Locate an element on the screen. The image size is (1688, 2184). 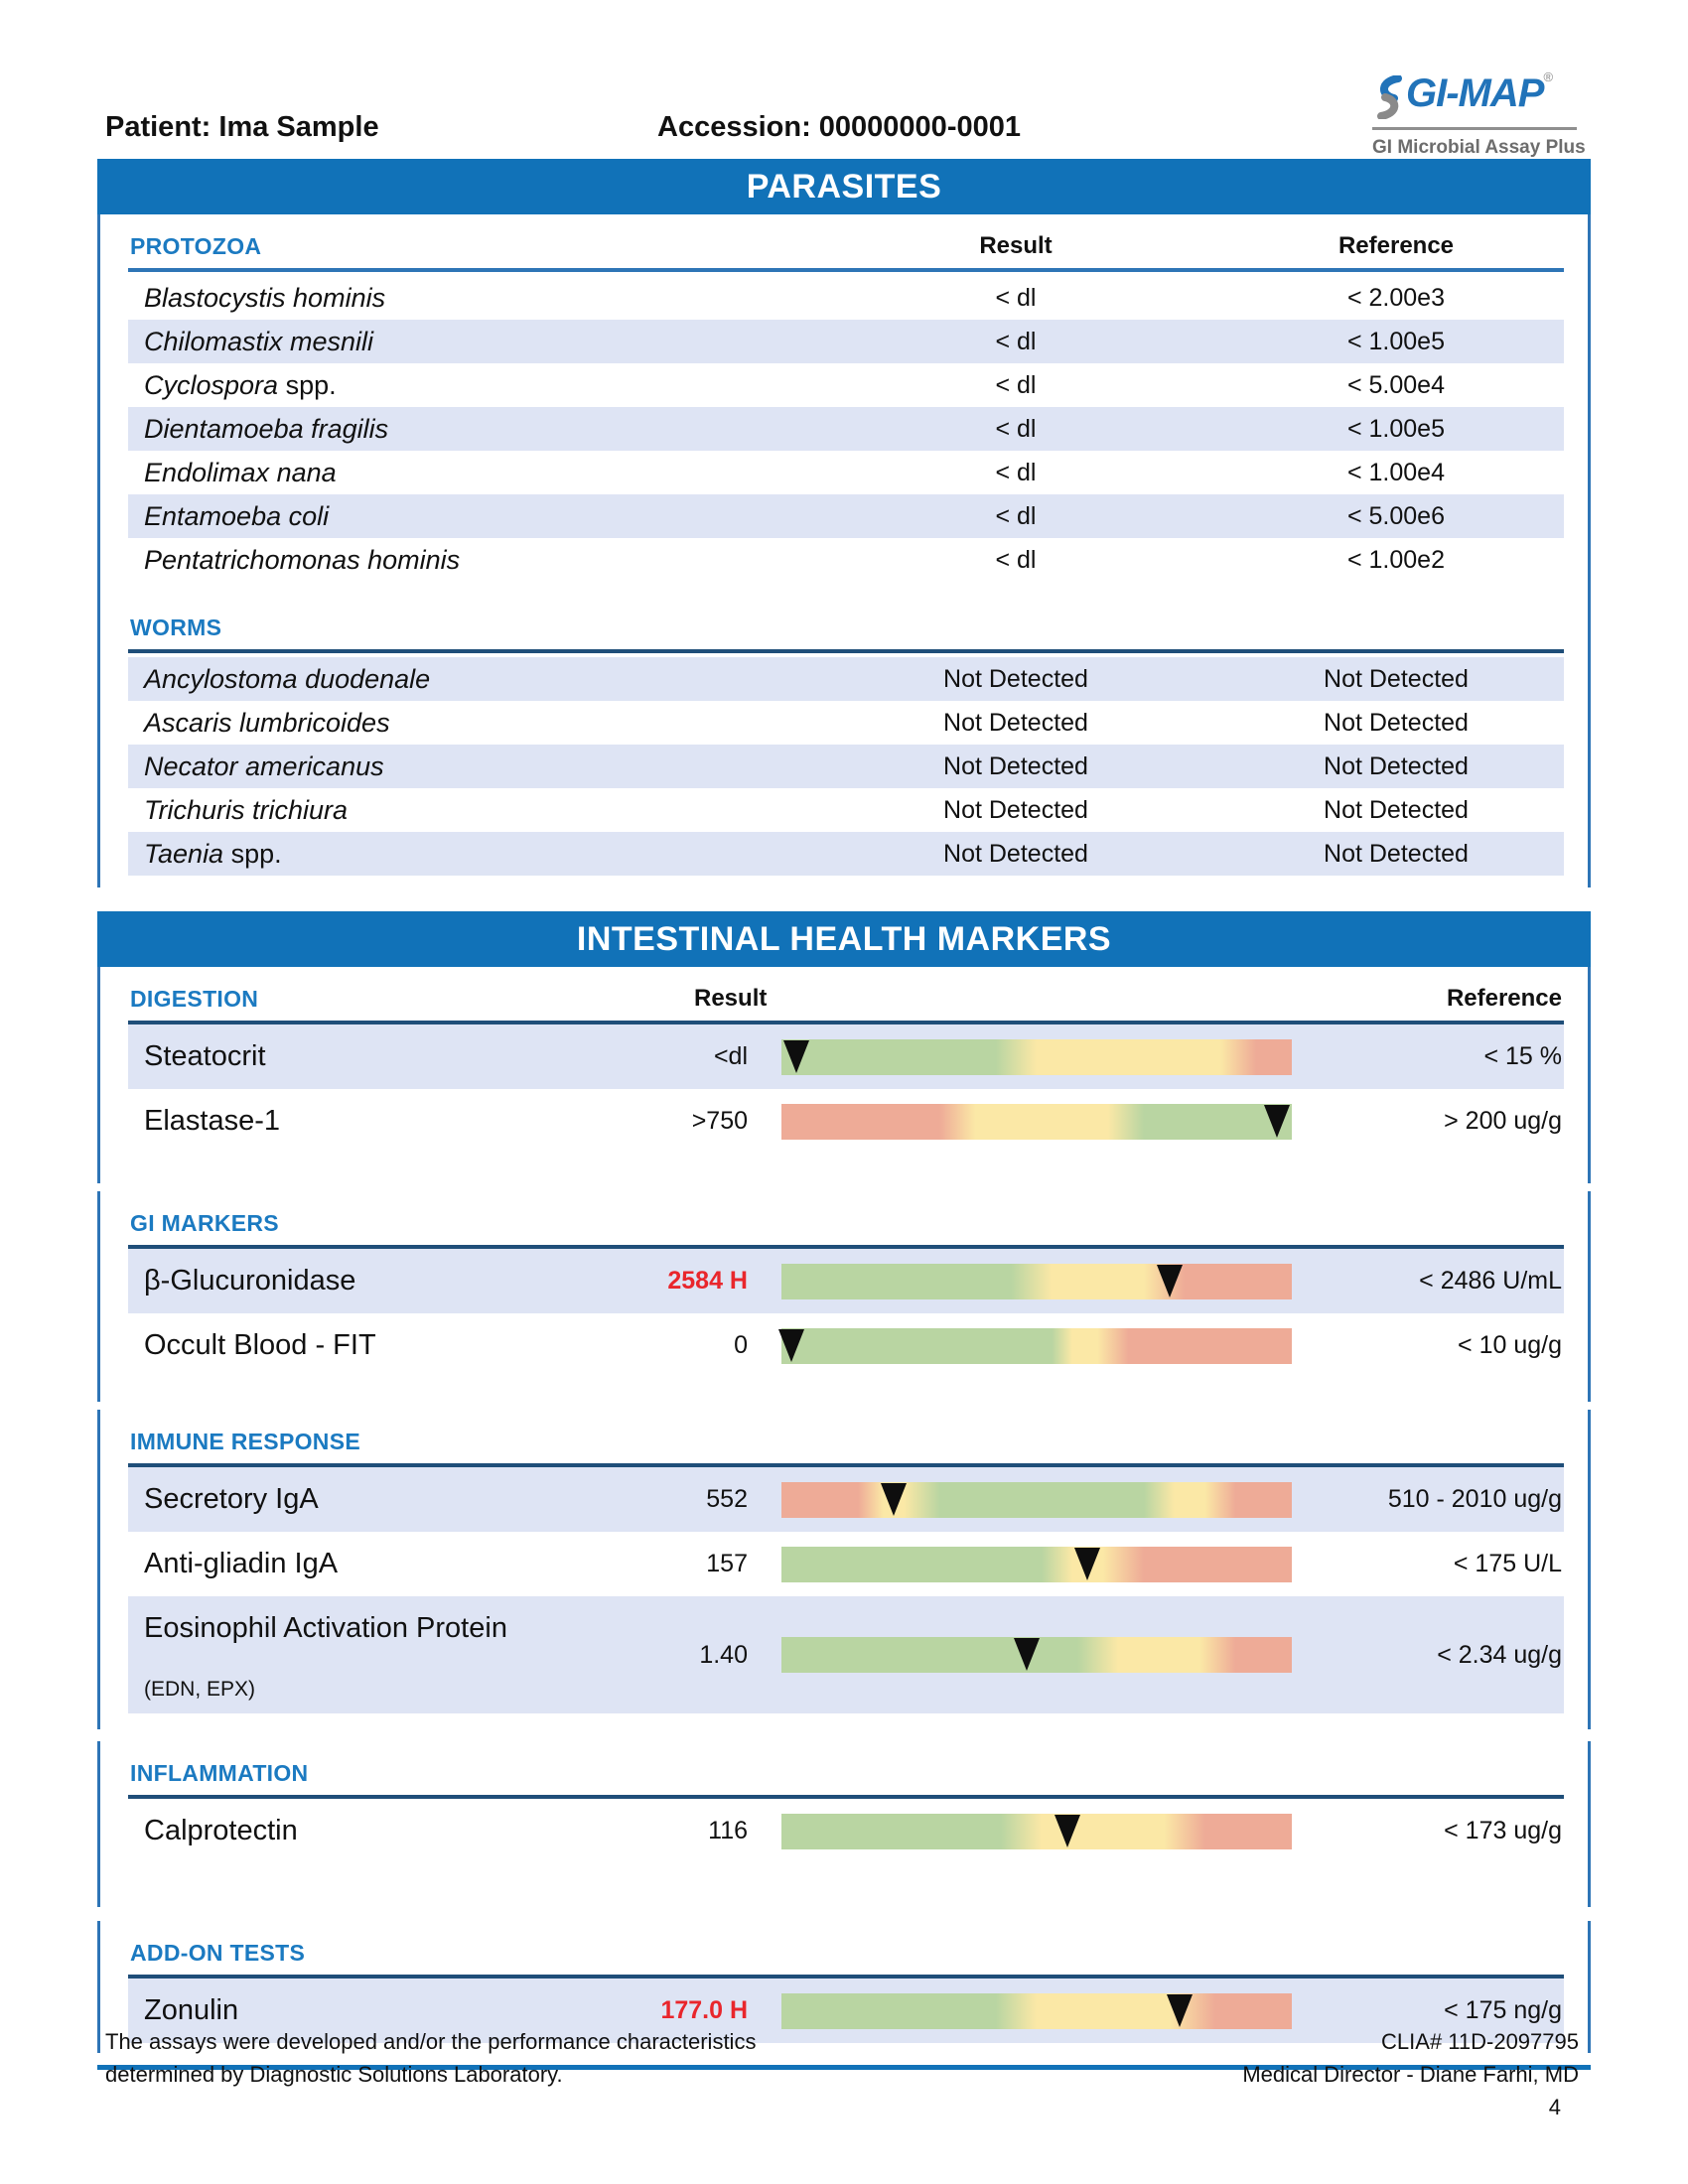
group-label: PROTOZOA is located at coordinates (196, 246).